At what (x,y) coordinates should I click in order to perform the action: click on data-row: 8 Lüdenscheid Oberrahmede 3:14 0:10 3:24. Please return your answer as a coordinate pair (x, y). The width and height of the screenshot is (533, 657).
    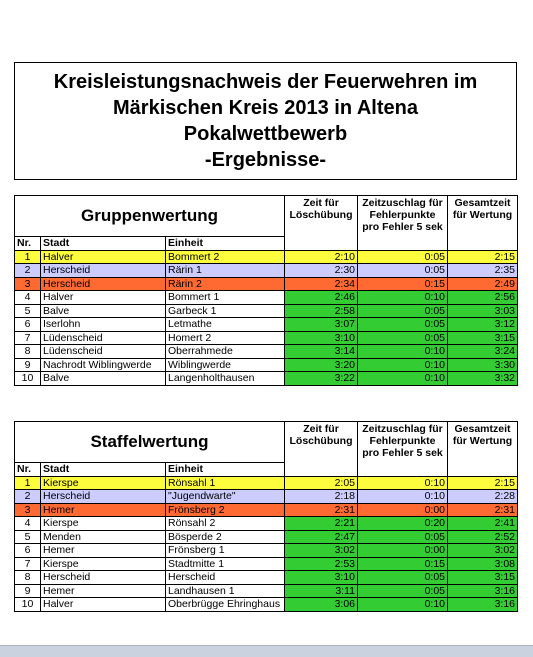
    Looking at the image, I should click on (266, 351).